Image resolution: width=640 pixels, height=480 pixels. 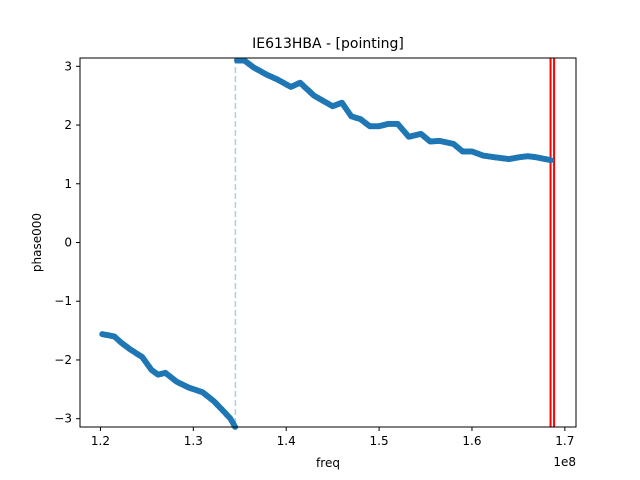 What do you see at coordinates (550, 160) in the screenshot?
I see `data-point` at bounding box center [550, 160].